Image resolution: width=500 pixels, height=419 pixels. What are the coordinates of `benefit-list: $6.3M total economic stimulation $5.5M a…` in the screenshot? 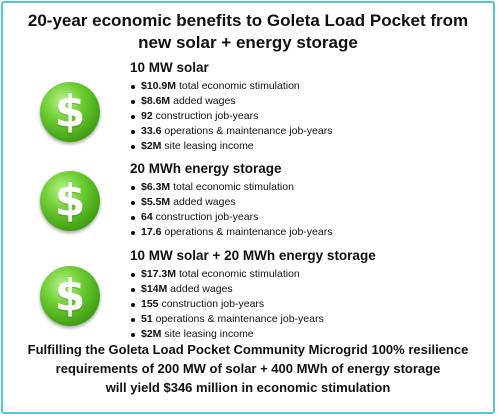 It's located at (231, 210).